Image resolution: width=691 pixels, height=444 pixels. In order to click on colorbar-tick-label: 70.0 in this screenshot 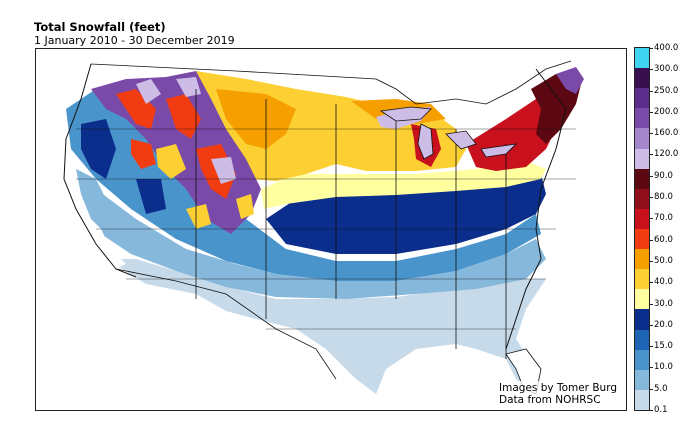, I will do `click(663, 218)`.